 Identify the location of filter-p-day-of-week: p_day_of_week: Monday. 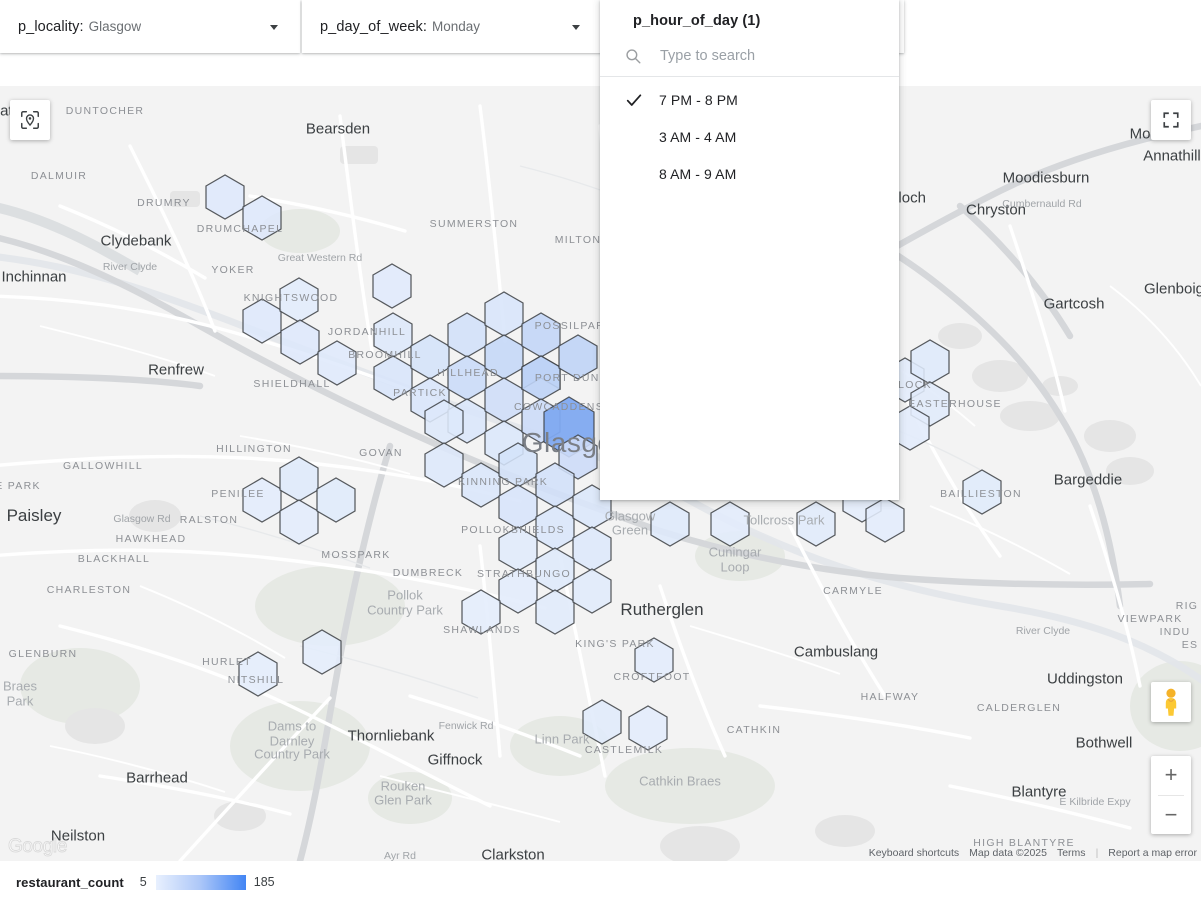
(452, 26).